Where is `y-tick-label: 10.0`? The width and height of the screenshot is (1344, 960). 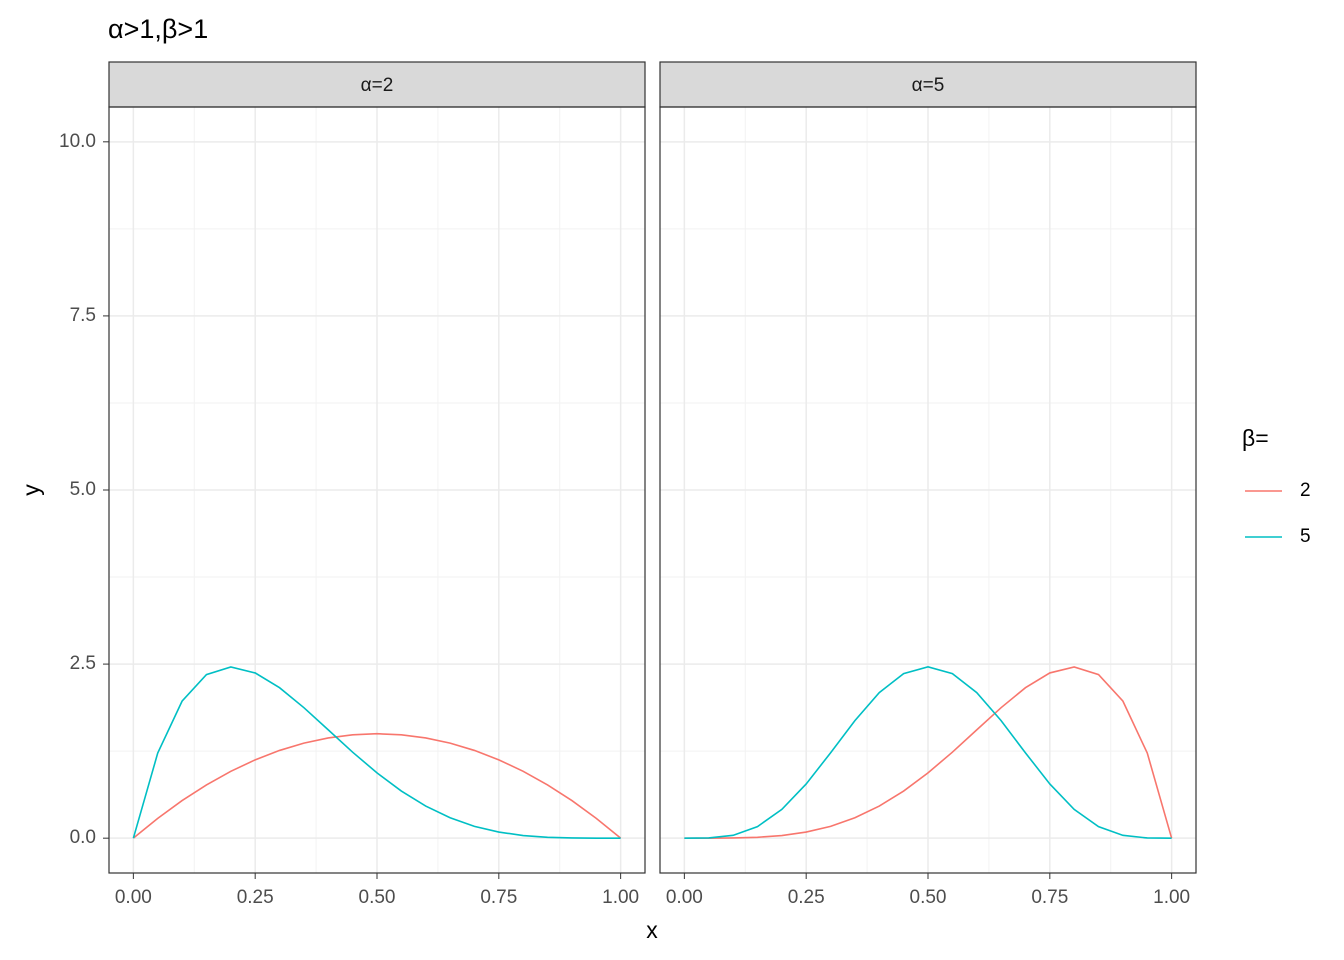
y-tick-label: 10.0 is located at coordinates (77, 141).